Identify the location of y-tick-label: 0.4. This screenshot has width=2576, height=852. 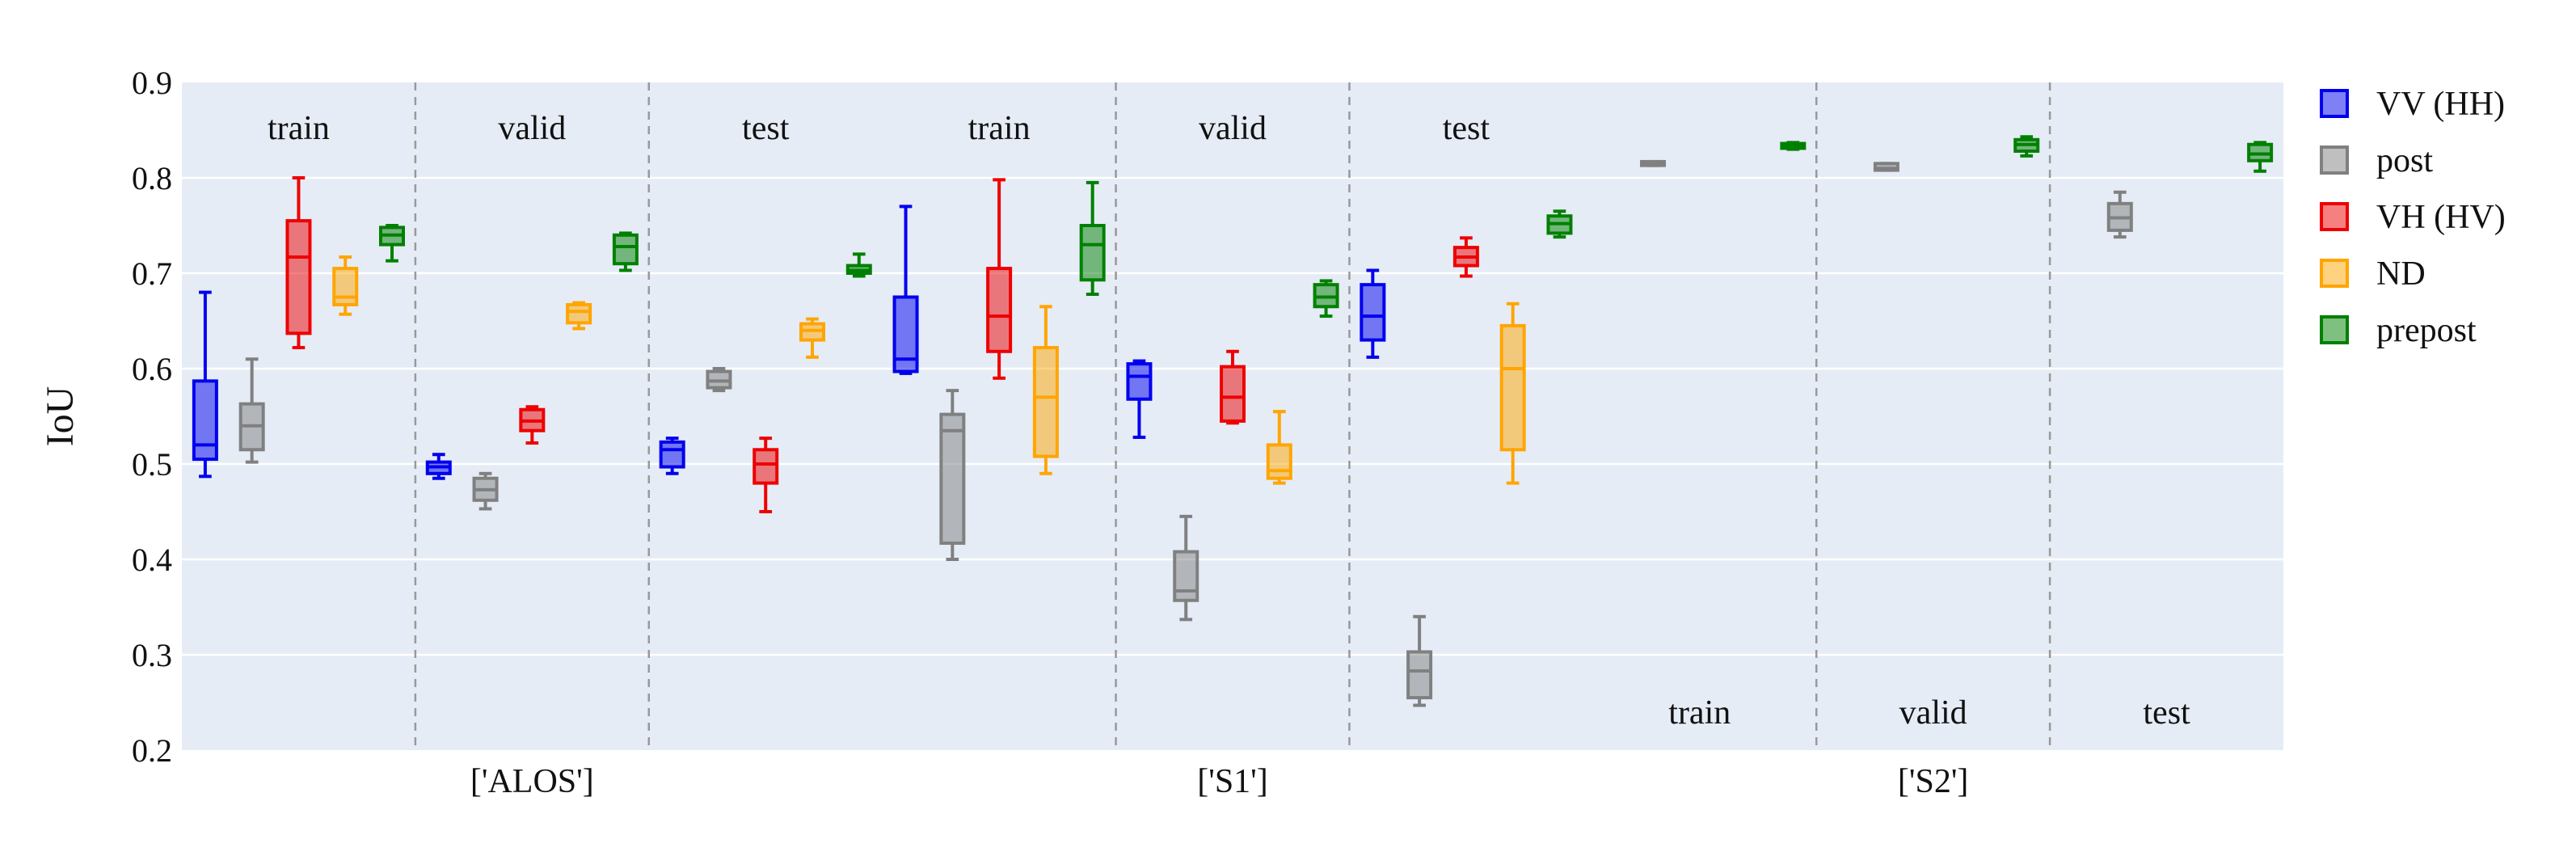
(152, 560).